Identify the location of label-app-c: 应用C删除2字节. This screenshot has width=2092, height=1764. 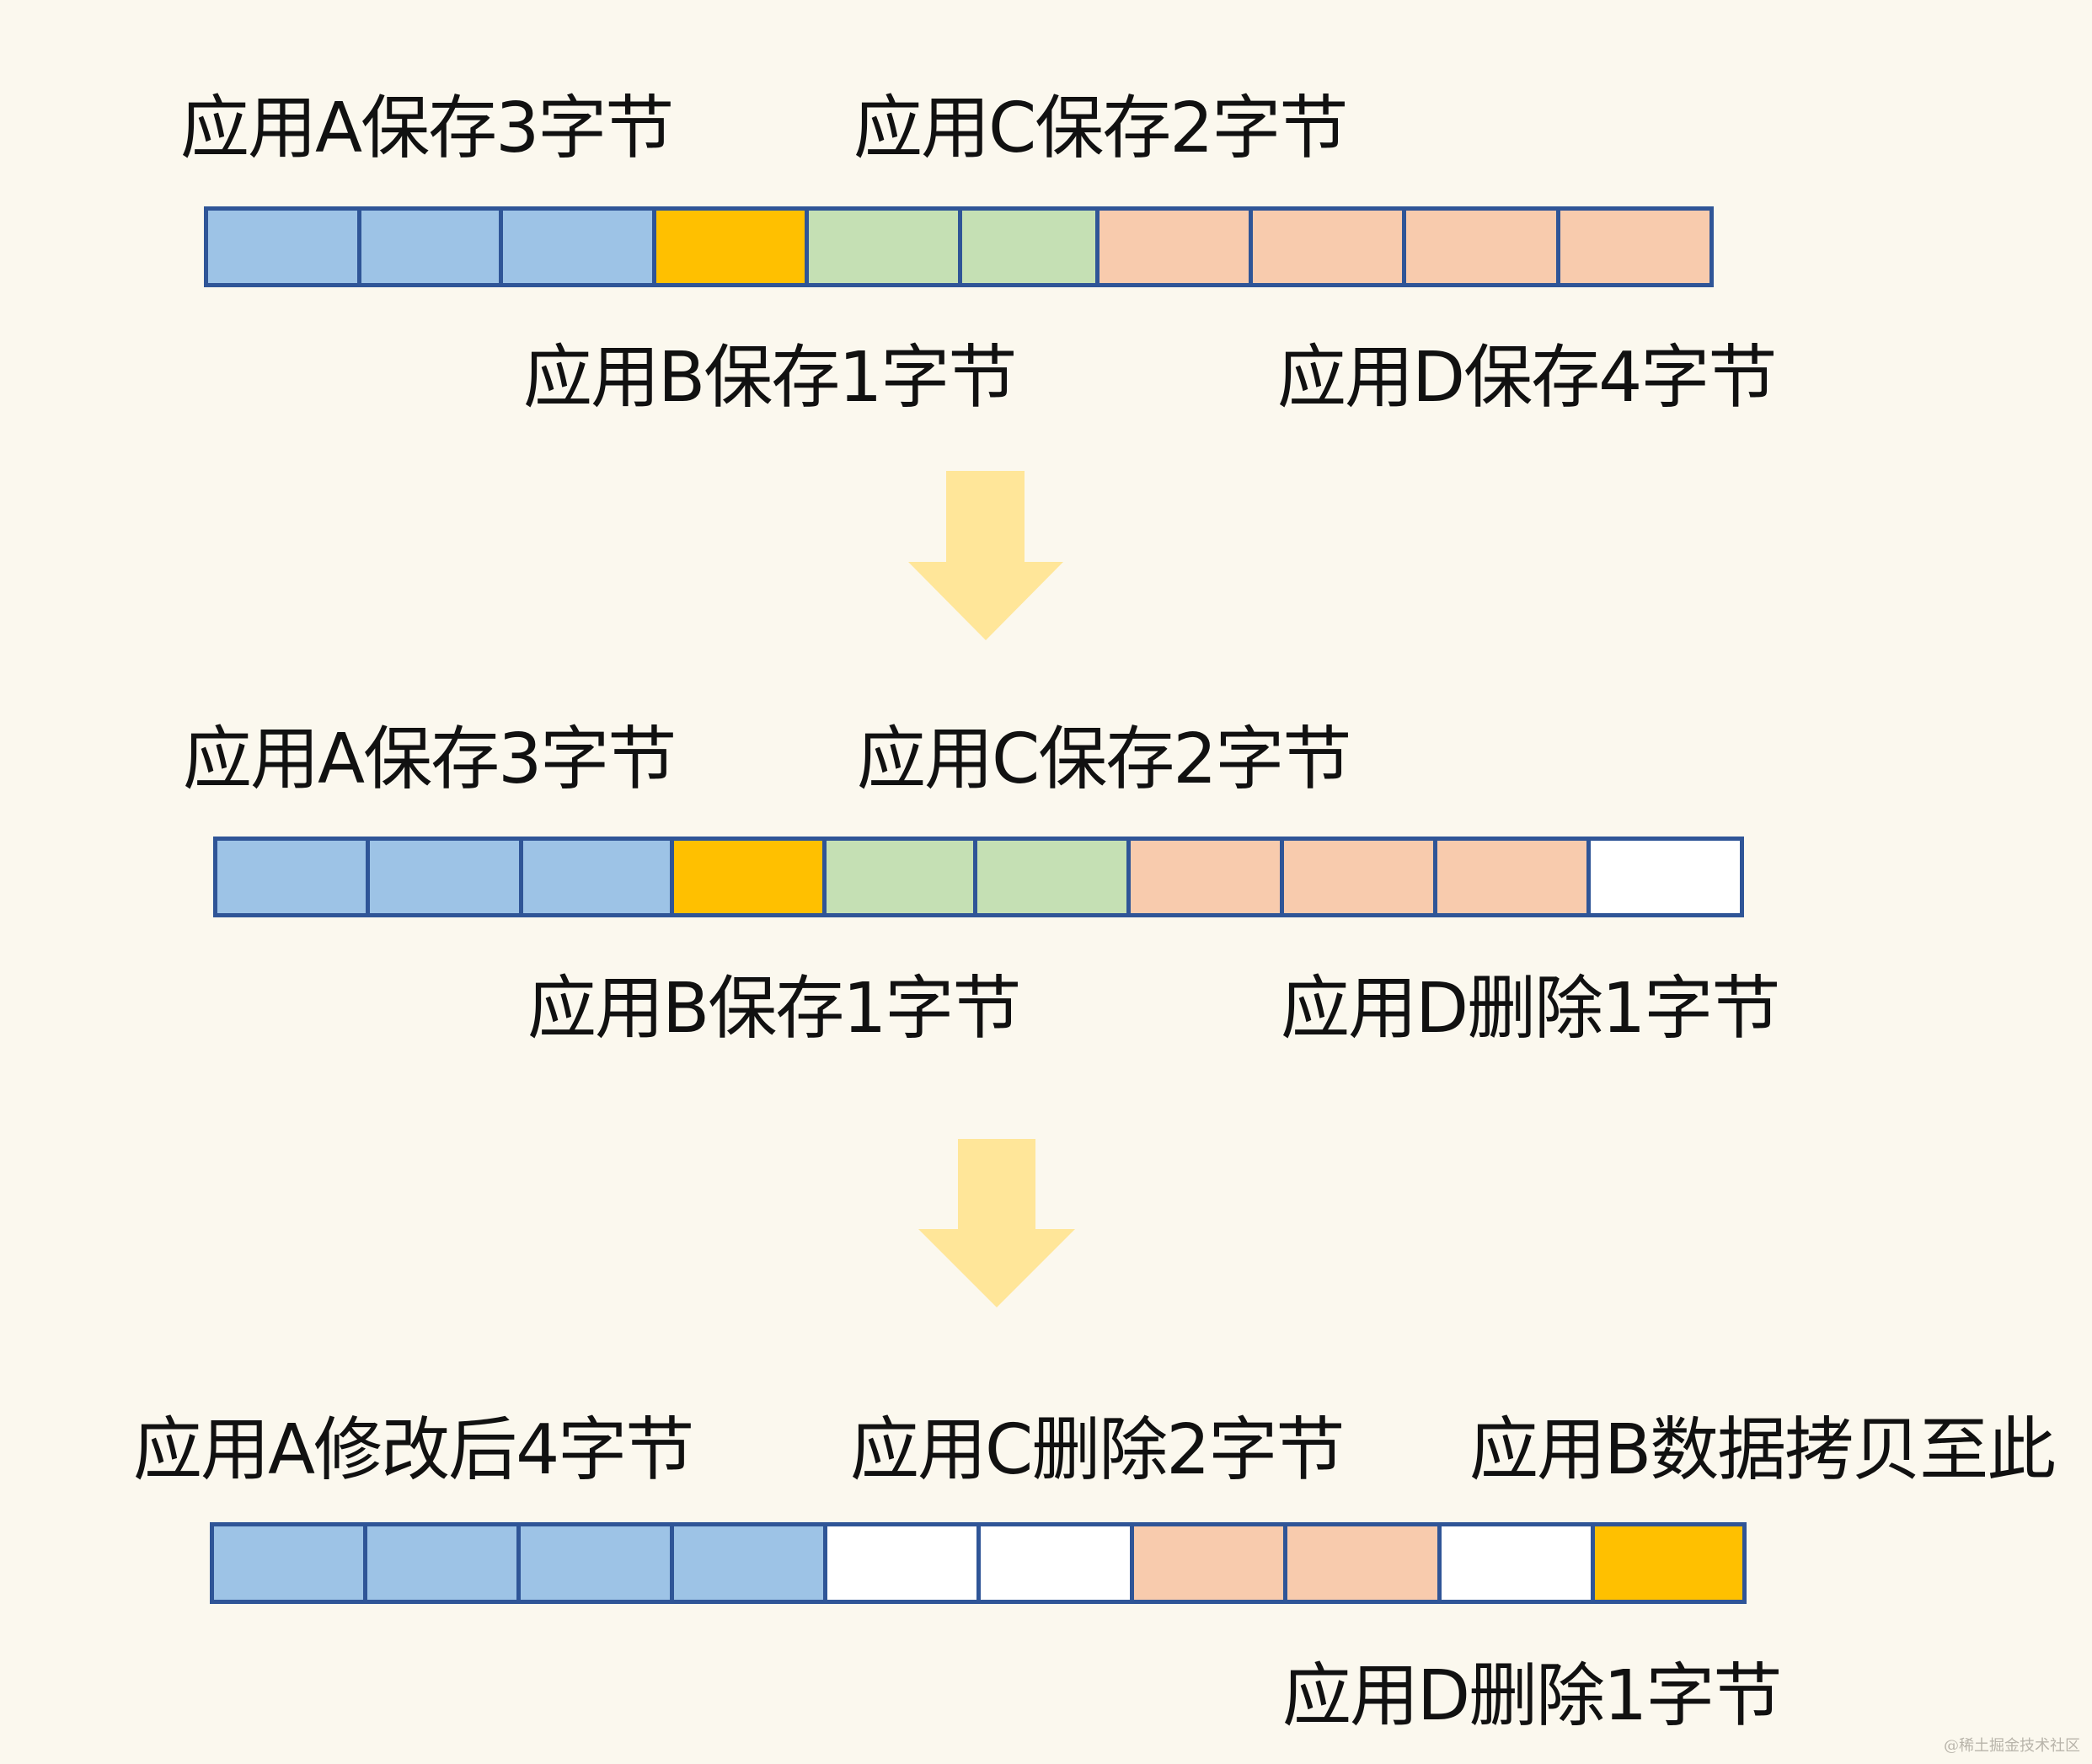
(1097, 1450).